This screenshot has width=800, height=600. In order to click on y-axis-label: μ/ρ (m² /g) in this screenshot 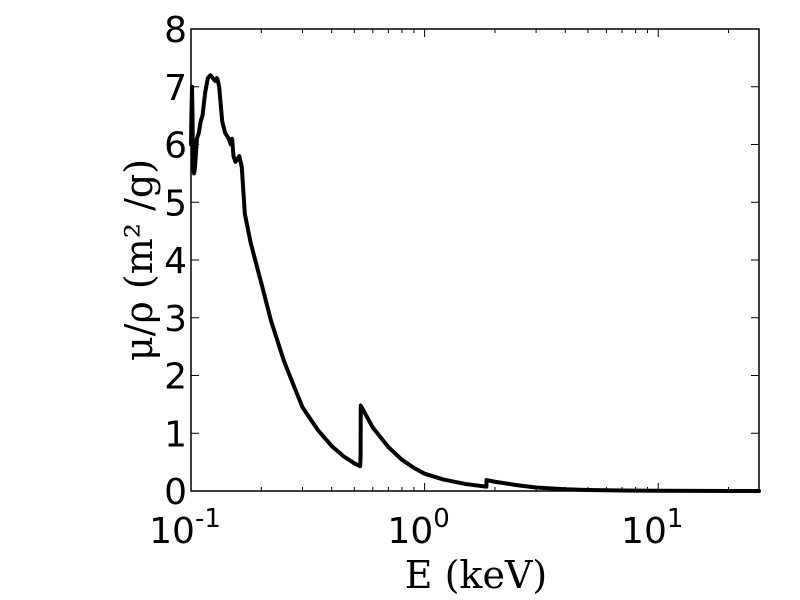, I will do `click(139, 260)`.